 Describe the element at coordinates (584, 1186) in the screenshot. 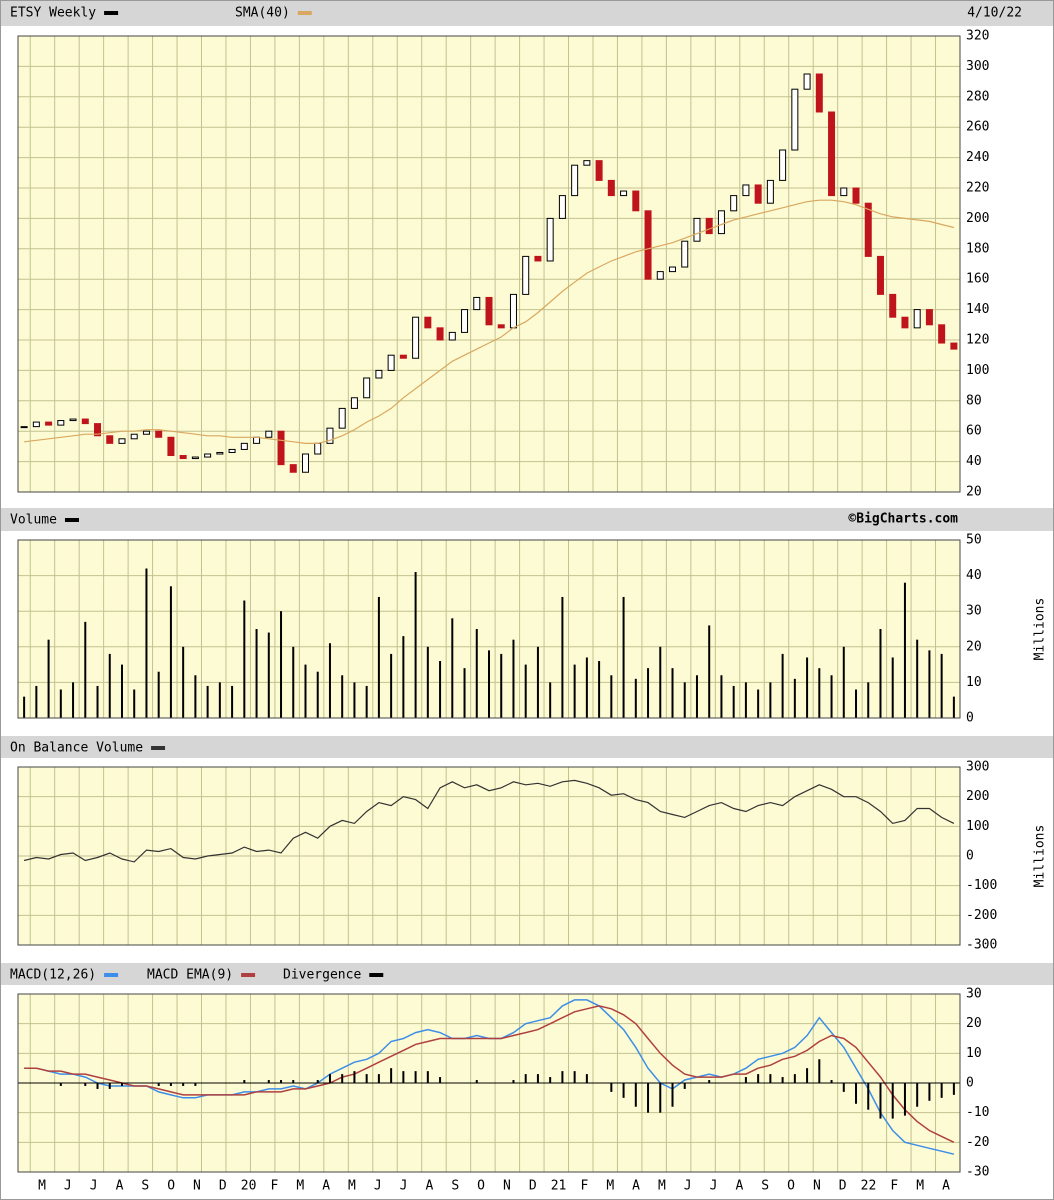

I see `x-tick-label: F` at that location.